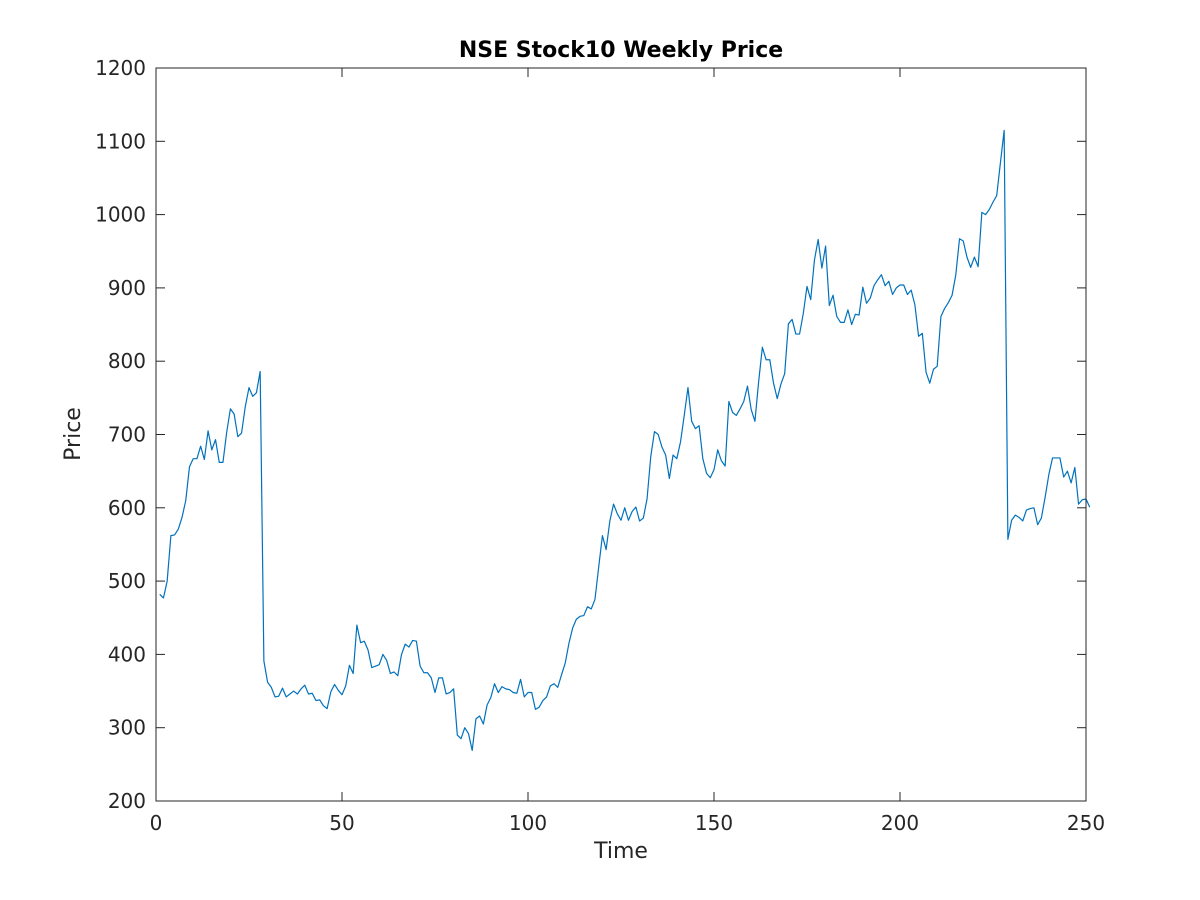 The height and width of the screenshot is (900, 1200). I want to click on x-tick-label: 250, so click(1086, 823).